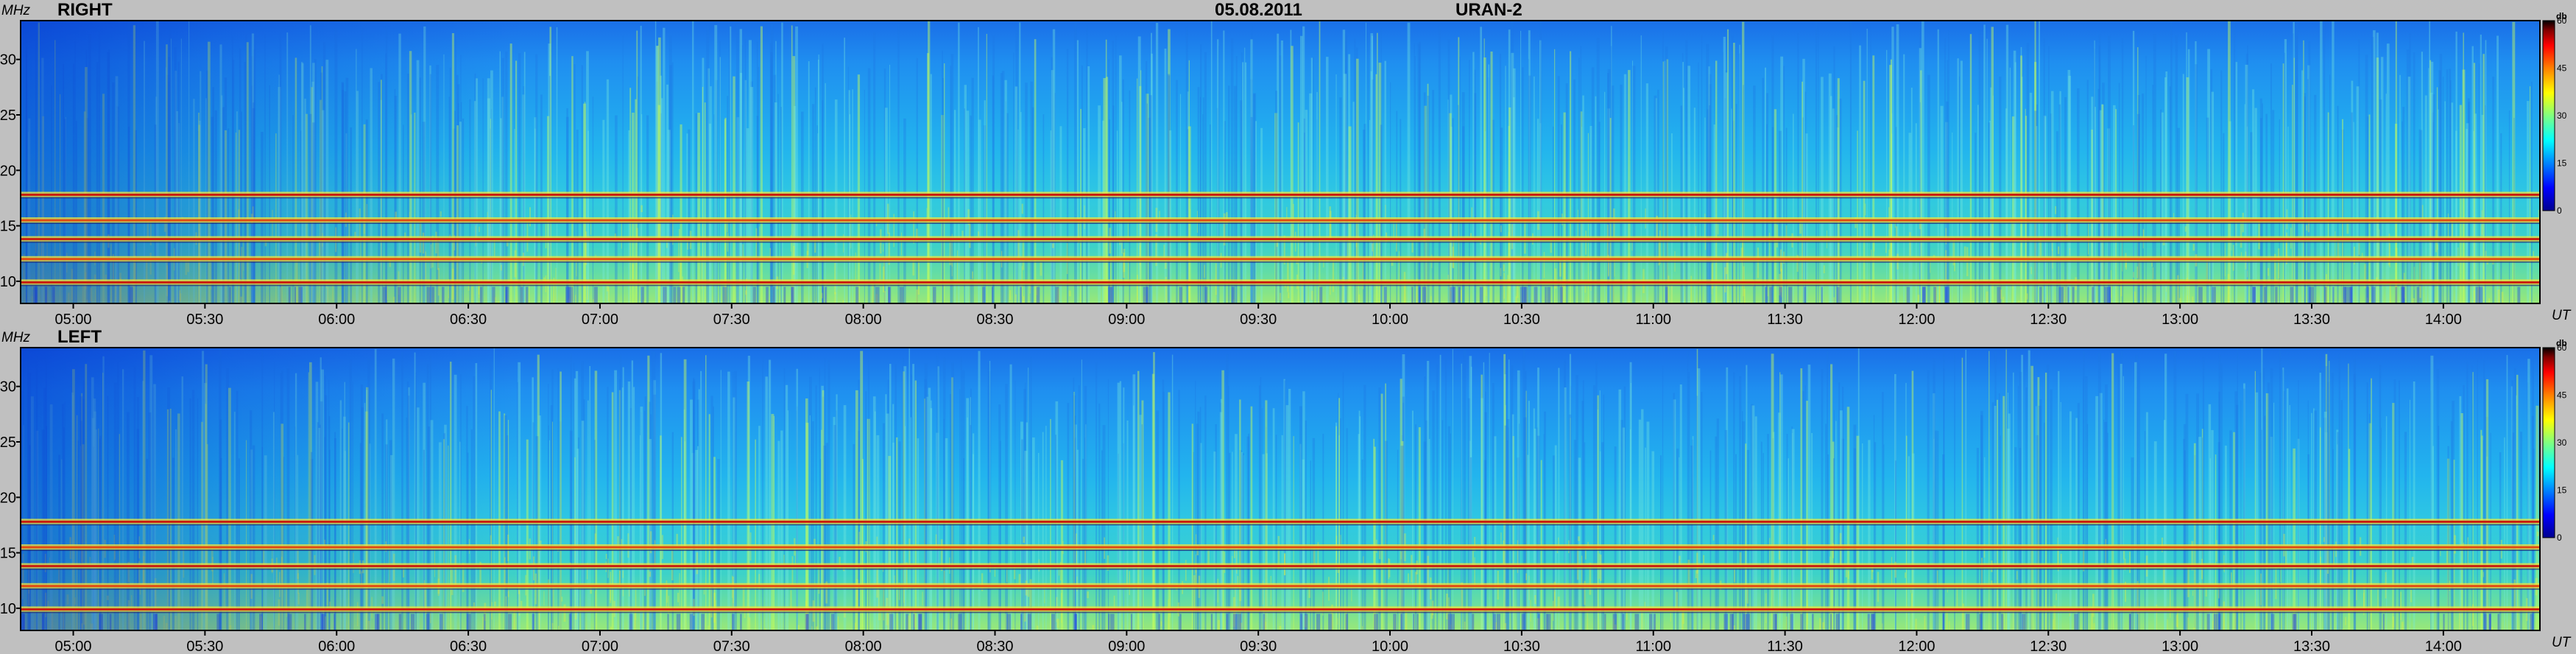 The width and height of the screenshot is (2576, 654). I want to click on instrument-name: URAN-2, so click(1488, 10).